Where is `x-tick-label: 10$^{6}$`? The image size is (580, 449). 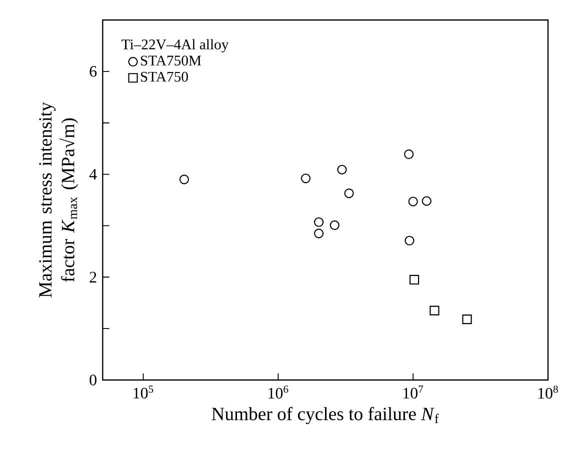
x-tick-label: 10$^{6}$ is located at coordinates (278, 392).